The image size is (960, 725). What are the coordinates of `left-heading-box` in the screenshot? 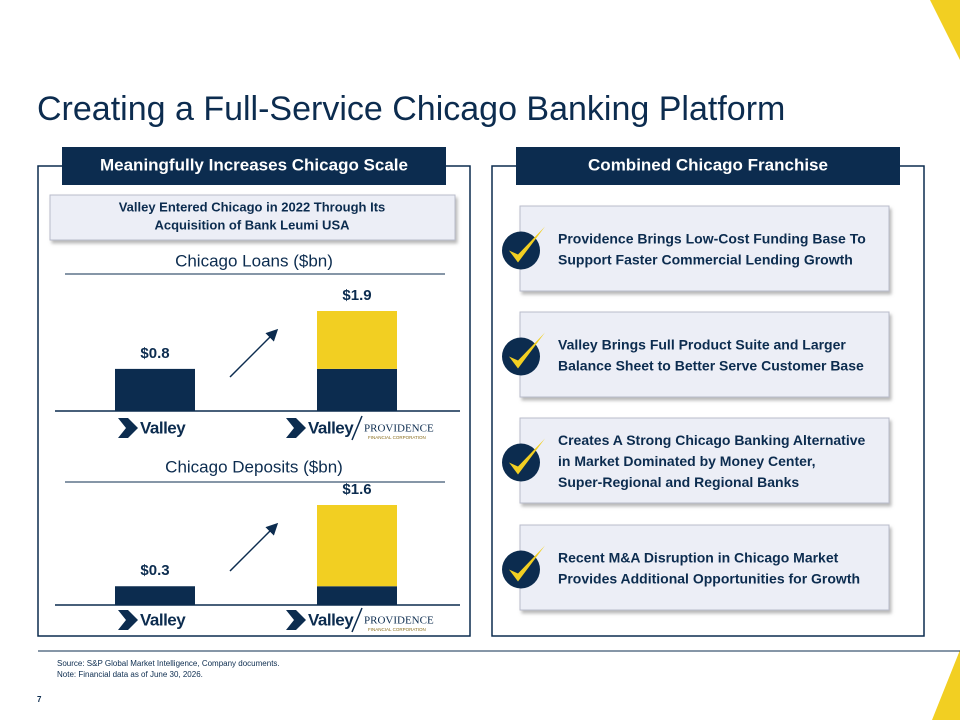 It's located at (254, 166).